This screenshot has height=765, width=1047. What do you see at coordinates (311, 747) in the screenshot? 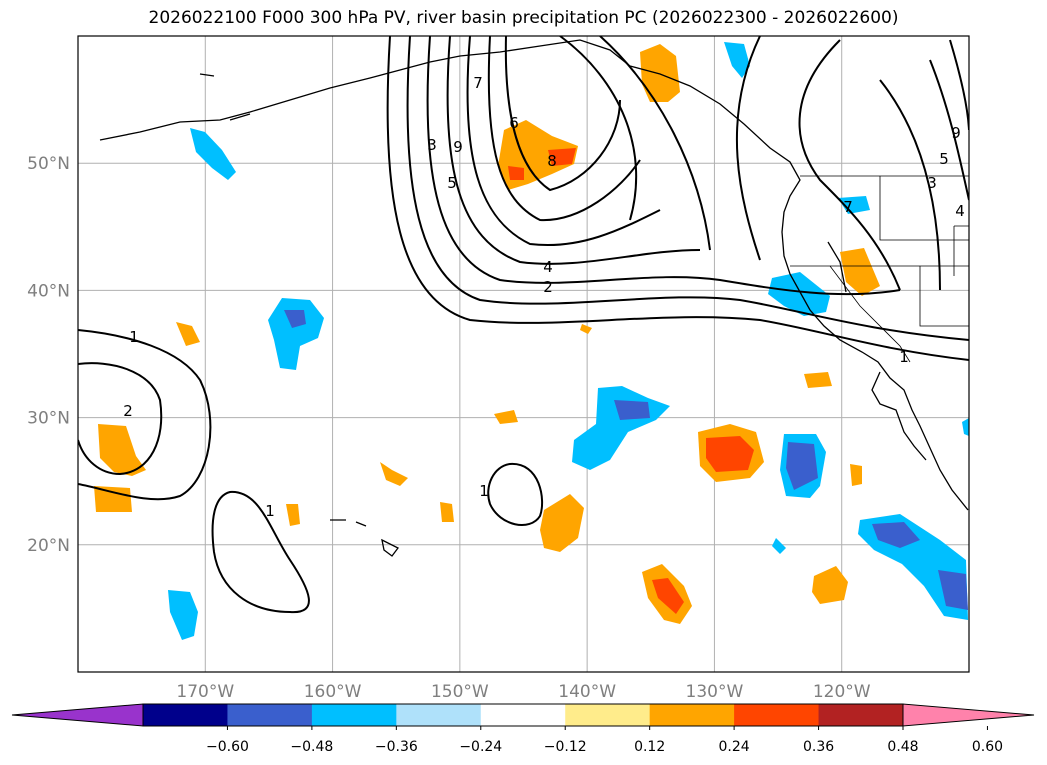
I see `colorbar-tick-label: −0.48` at bounding box center [311, 747].